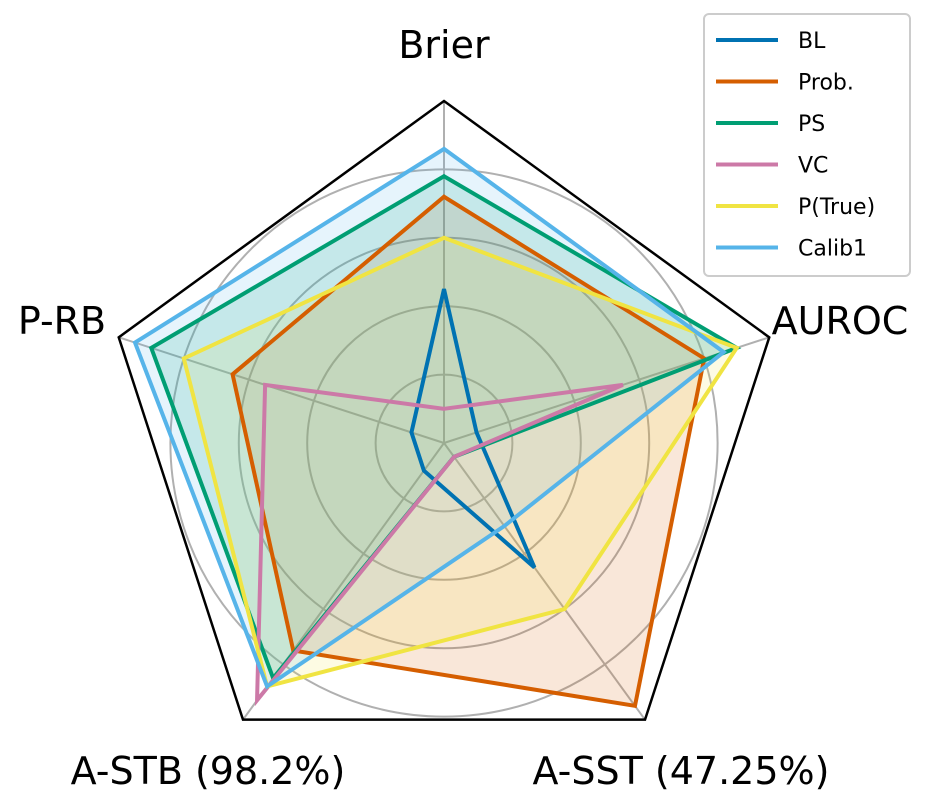 This screenshot has width=930, height=807. I want to click on axis-label-auroc: AUROC, so click(840, 321).